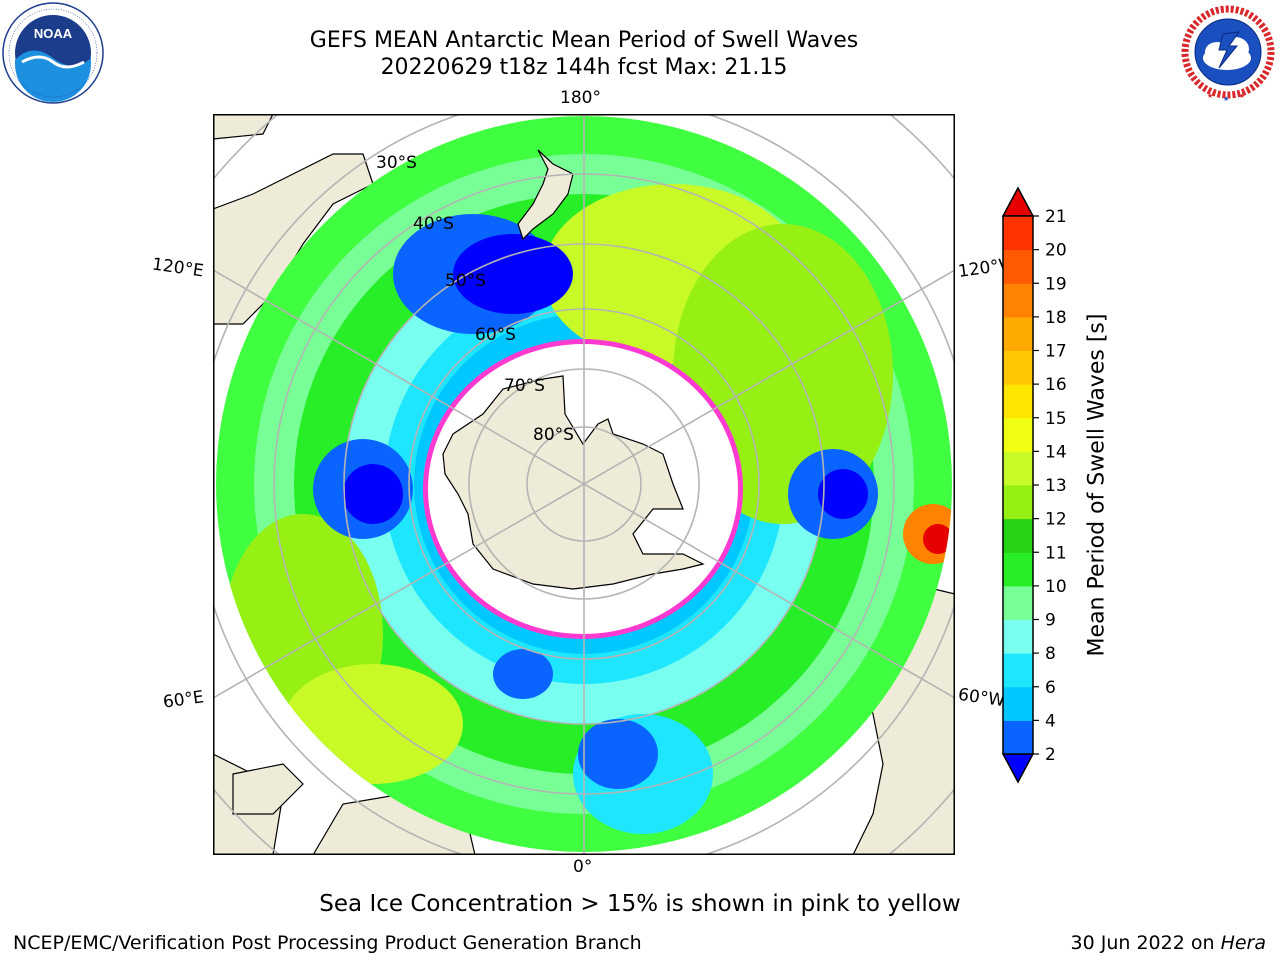  What do you see at coordinates (1056, 284) in the screenshot?
I see `colorbar-tick-label: 19` at bounding box center [1056, 284].